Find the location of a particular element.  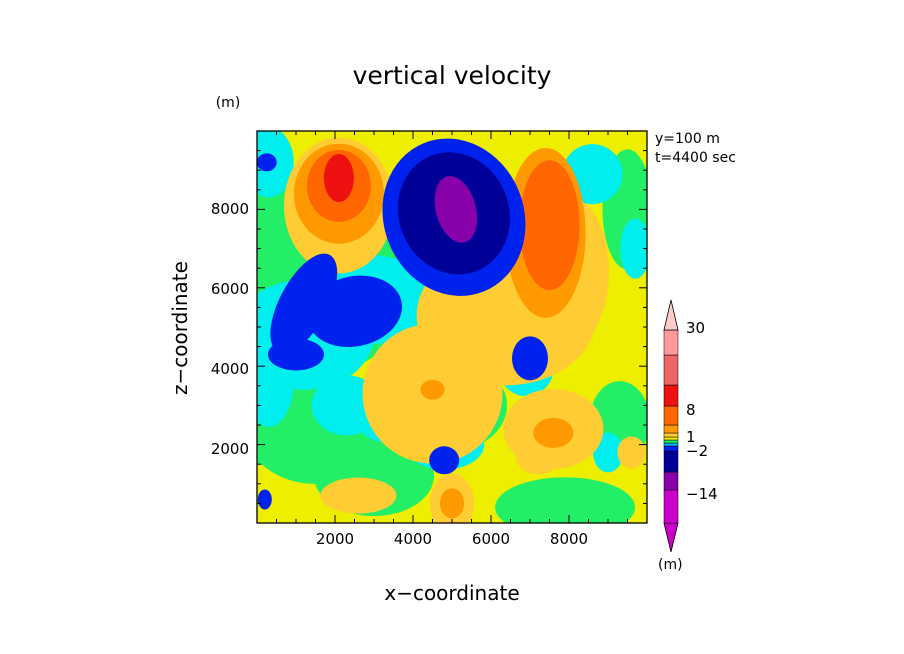

x-tick-label: 2000 is located at coordinates (335, 539).